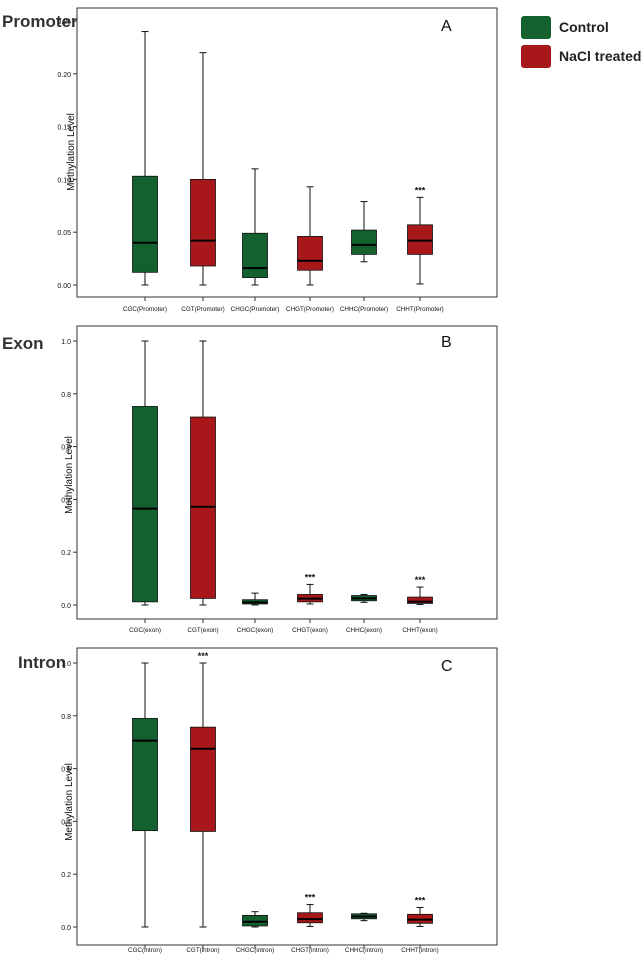 This screenshot has width=644, height=961. Describe the element at coordinates (71, 152) in the screenshot. I see `panel-a-y-axis-label: Methylation Level` at that location.